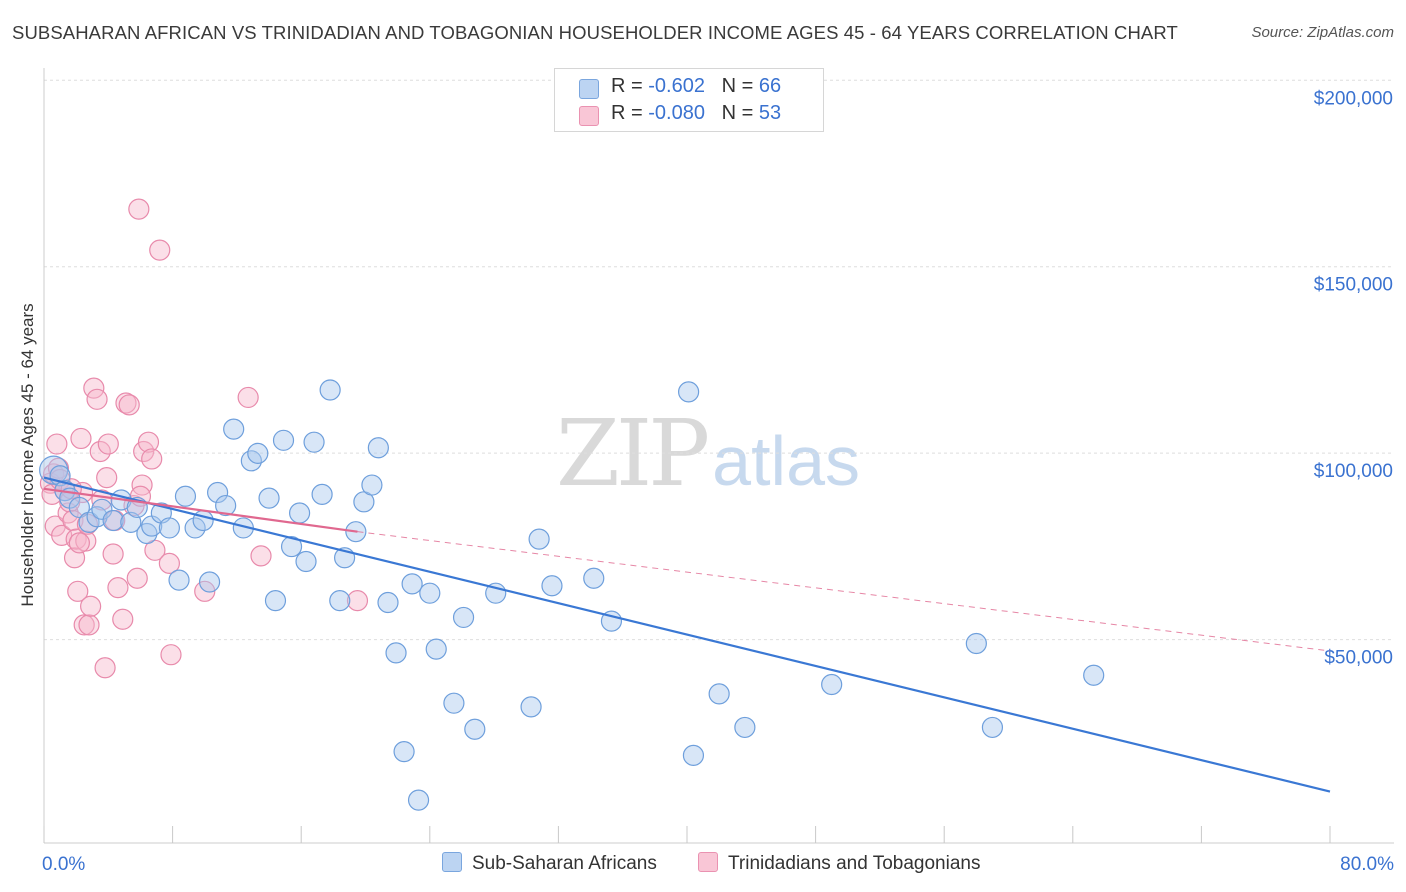 The image size is (1406, 892). Describe the element at coordinates (549, 863) in the screenshot. I see `legend-item-sub-saharan: Sub-Saharan Africans` at that location.